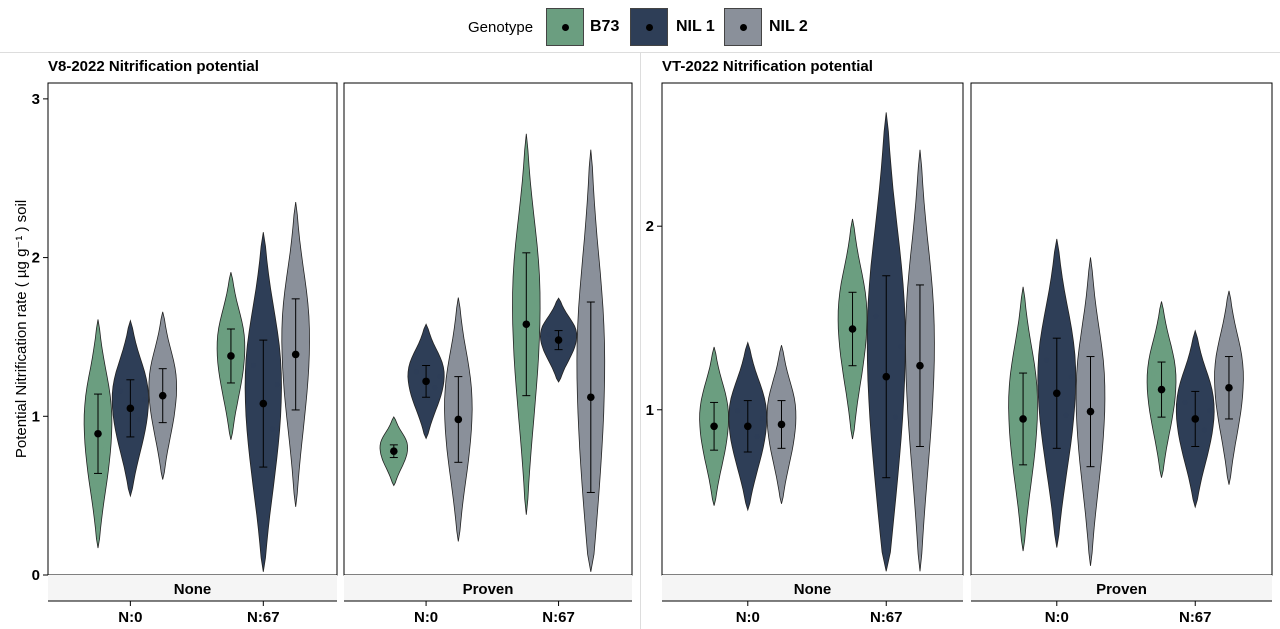 This screenshot has height=629, width=1280. I want to click on y-tick-label: 2, so click(650, 226).